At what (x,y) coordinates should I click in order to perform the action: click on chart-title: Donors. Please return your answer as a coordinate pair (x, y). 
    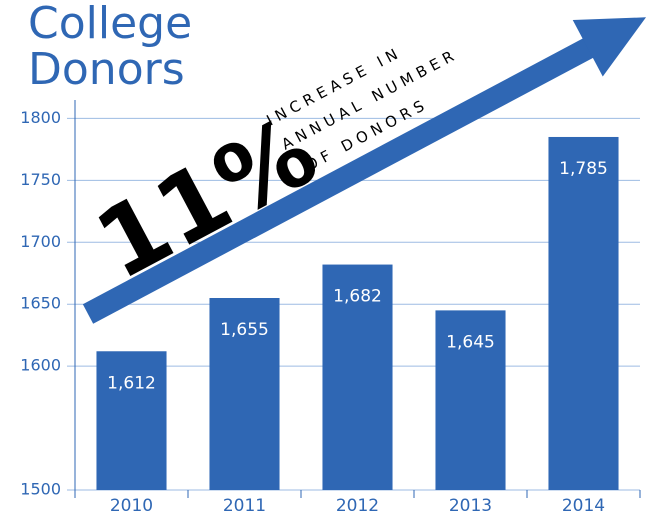
    Looking at the image, I should click on (106, 69).